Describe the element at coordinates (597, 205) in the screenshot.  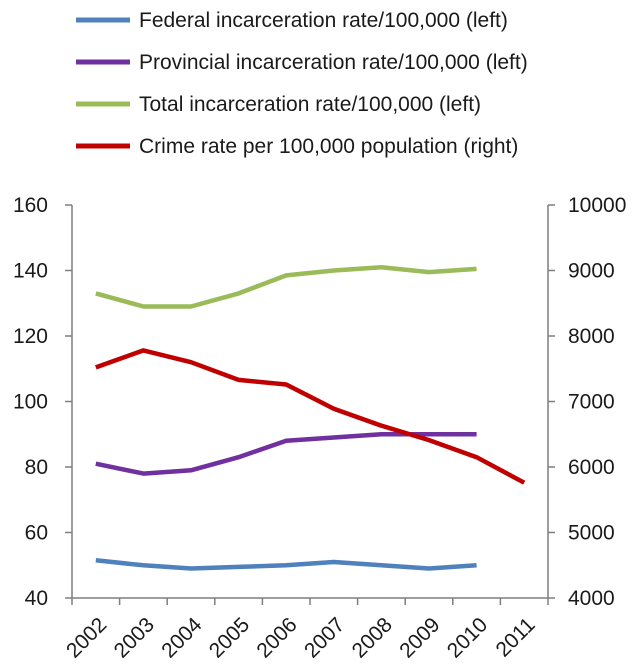
I see `right-tick-label: 10000` at that location.